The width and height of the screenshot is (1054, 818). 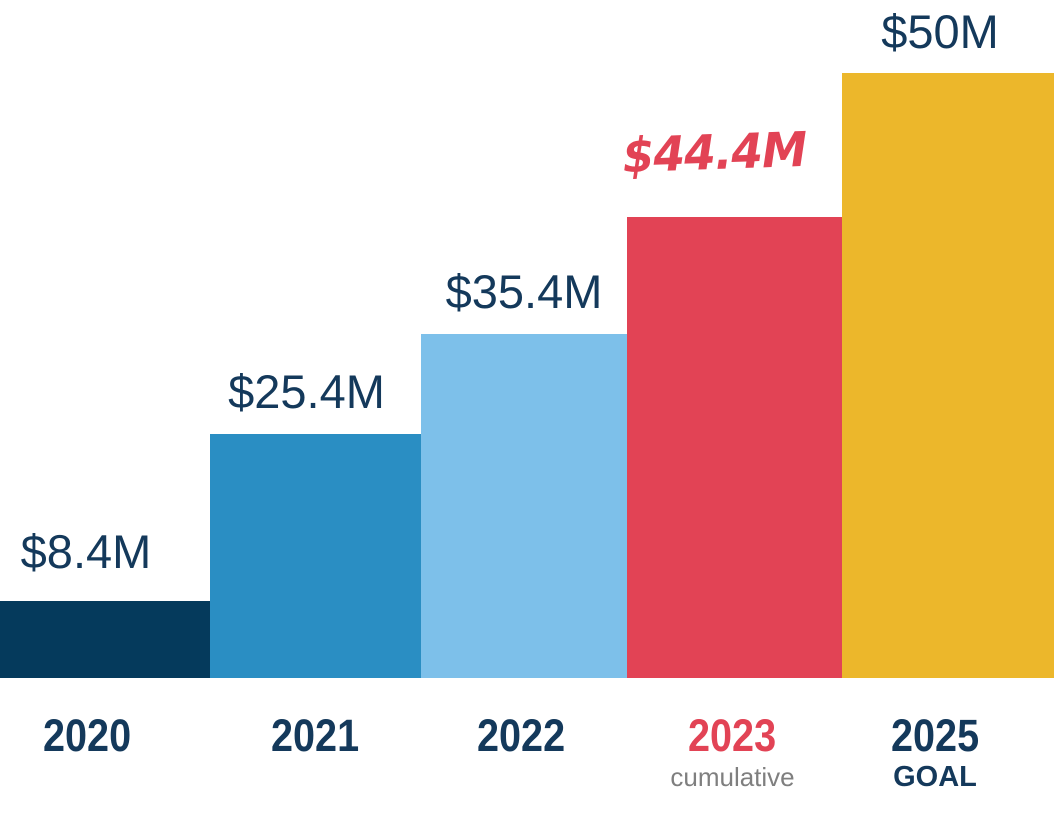 I want to click on value-label-2025: $50M, so click(x=940, y=32).